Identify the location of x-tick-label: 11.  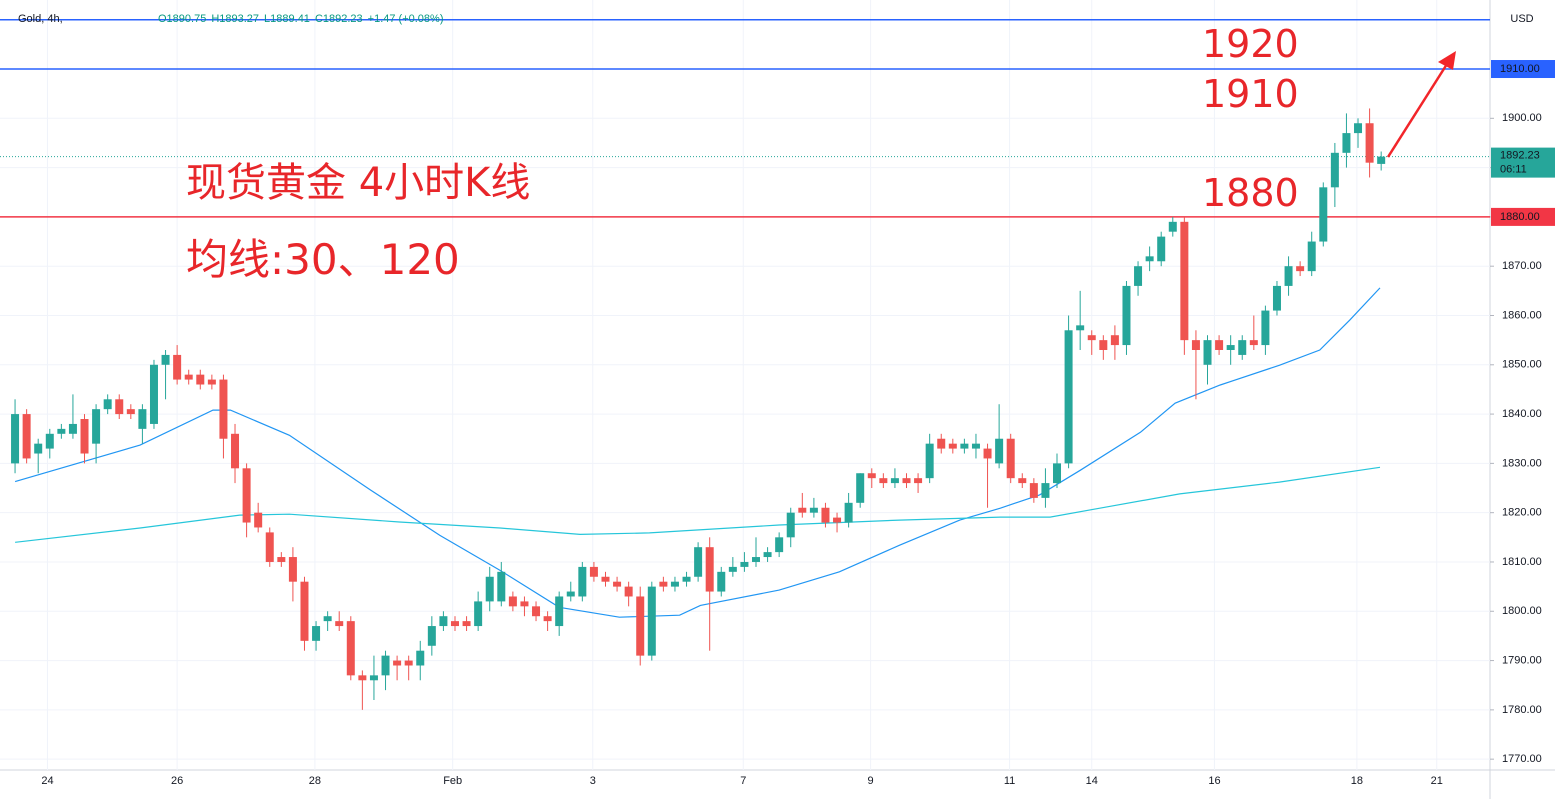
(1009, 781).